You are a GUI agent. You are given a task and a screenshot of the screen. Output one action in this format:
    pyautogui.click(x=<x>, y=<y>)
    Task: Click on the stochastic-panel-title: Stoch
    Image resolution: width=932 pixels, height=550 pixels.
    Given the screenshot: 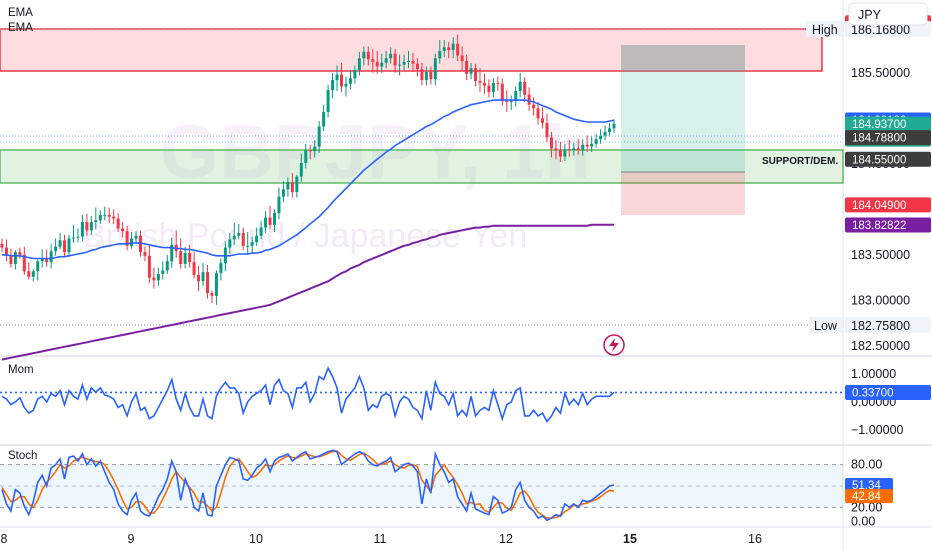 What is the action you would take?
    pyautogui.click(x=22, y=456)
    